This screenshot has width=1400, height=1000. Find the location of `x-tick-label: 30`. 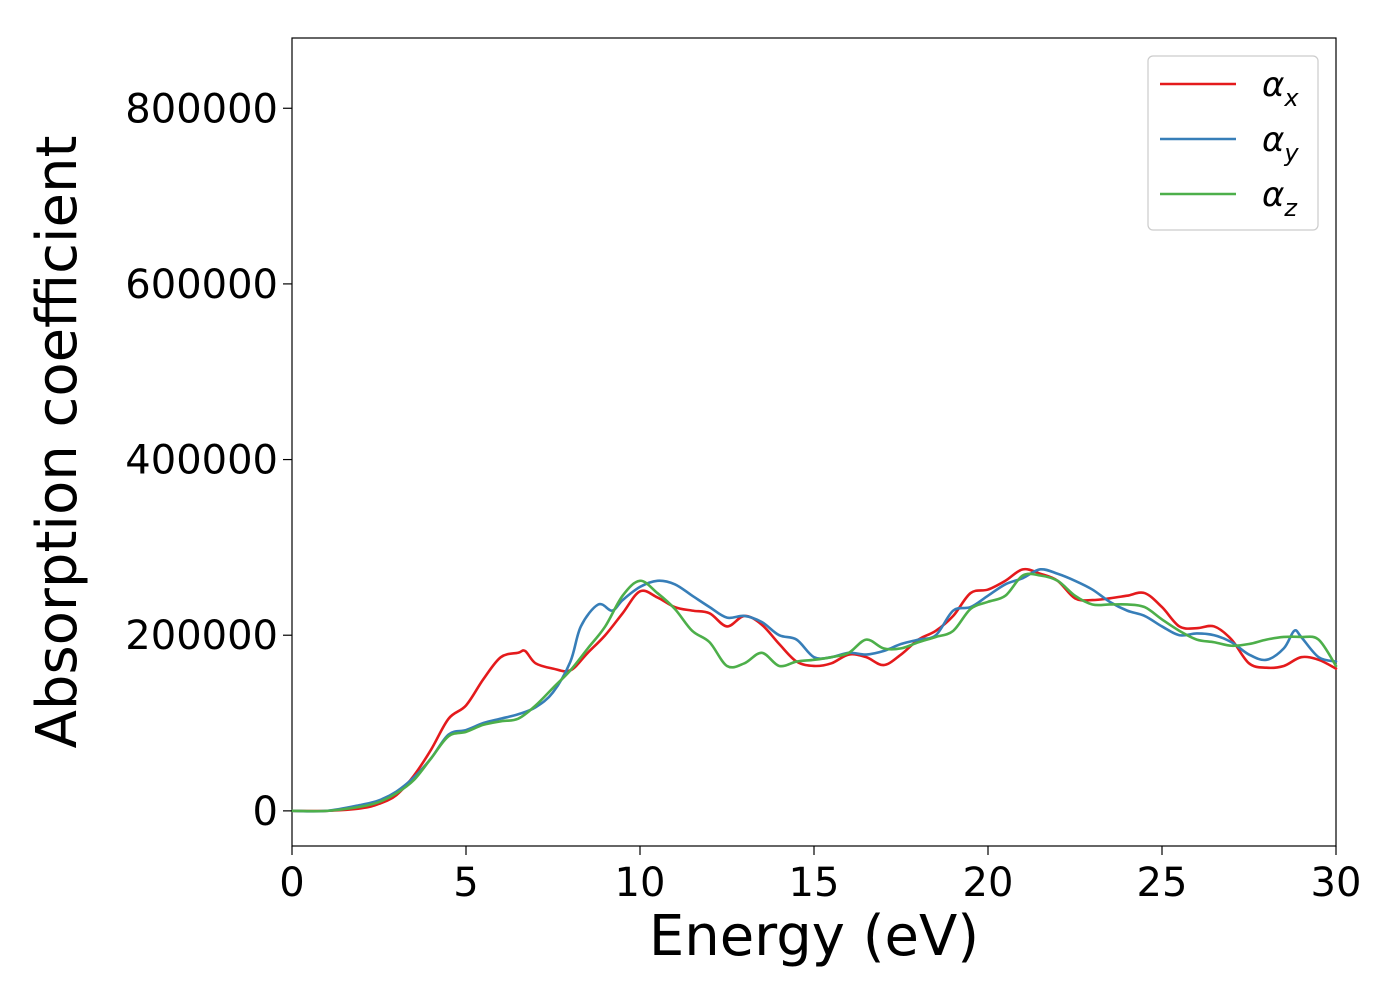

x-tick-label: 30 is located at coordinates (1336, 883).